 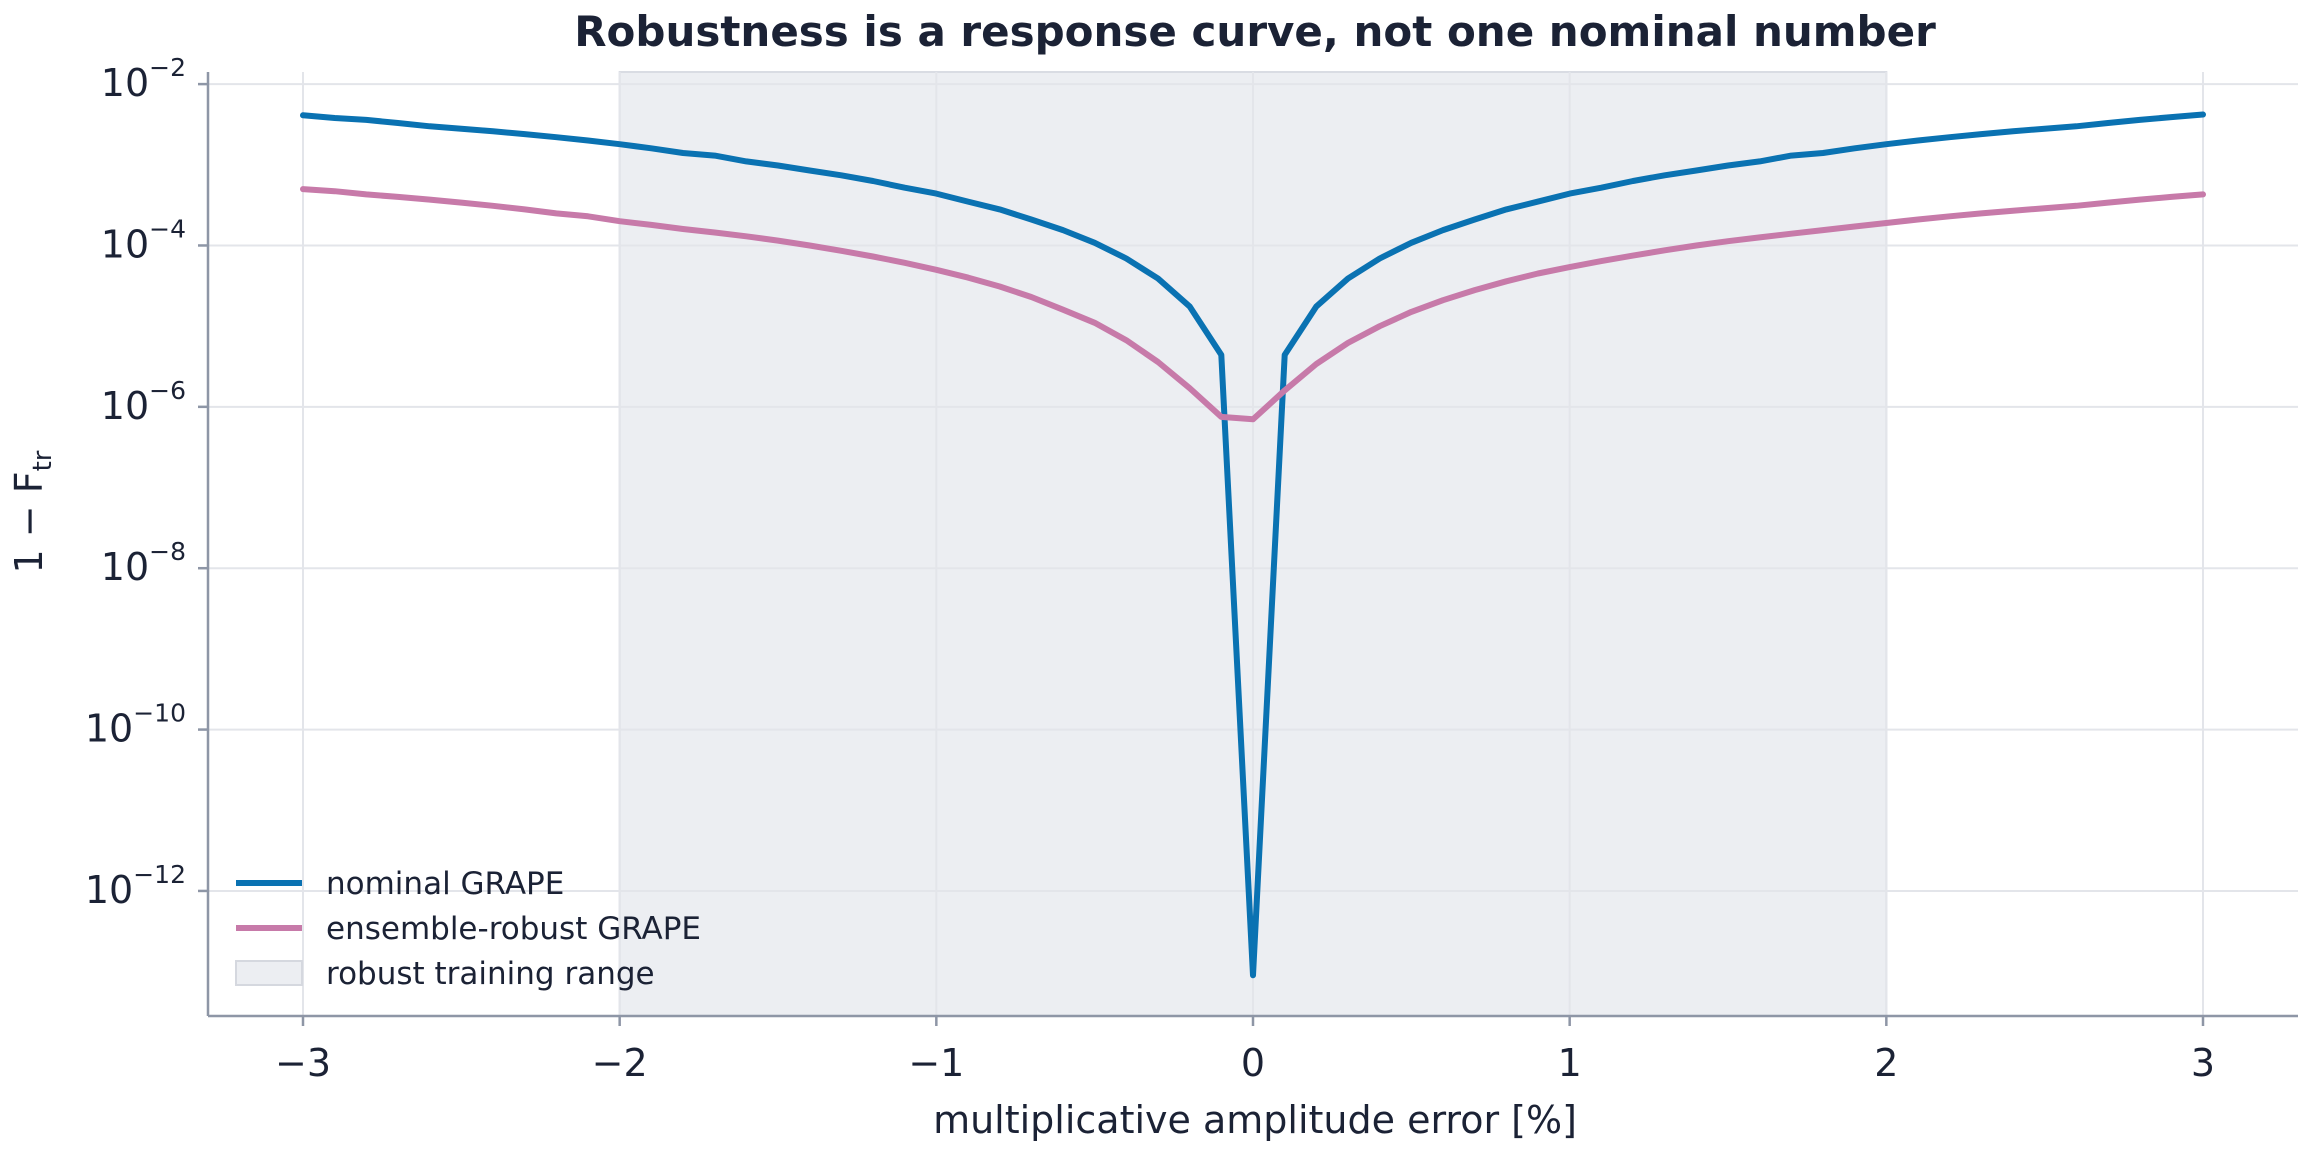 What do you see at coordinates (143, 79) in the screenshot?
I see `y-tick-label: 10⁻²` at bounding box center [143, 79].